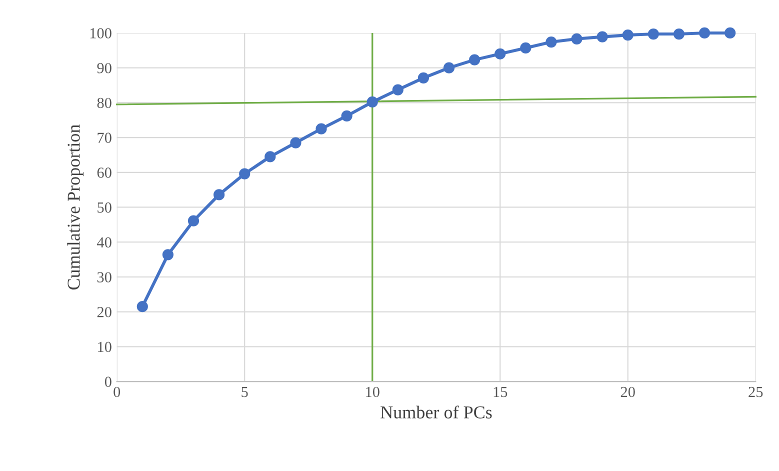 This screenshot has height=471, width=779. Describe the element at coordinates (101, 33) in the screenshot. I see `y-tick-label: 100` at that location.